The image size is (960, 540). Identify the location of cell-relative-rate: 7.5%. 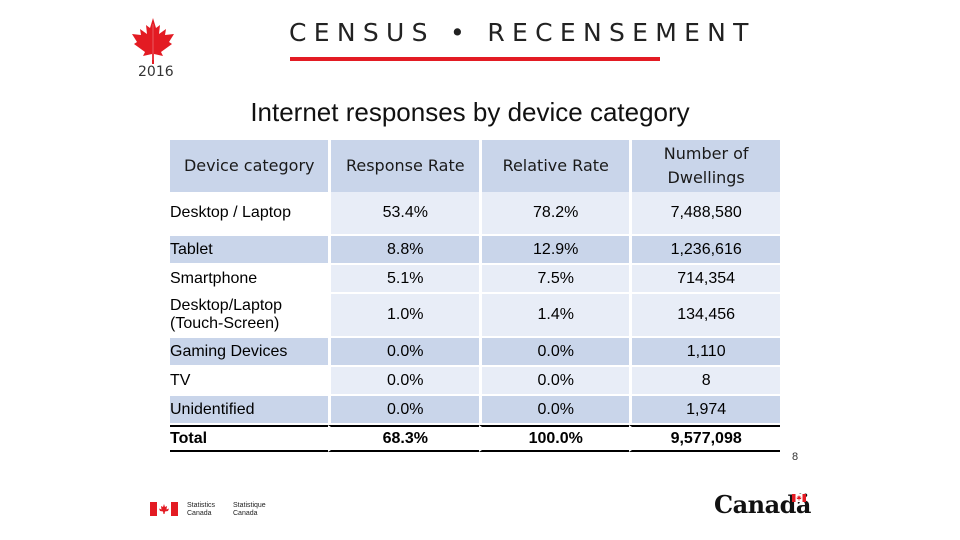
(554, 279).